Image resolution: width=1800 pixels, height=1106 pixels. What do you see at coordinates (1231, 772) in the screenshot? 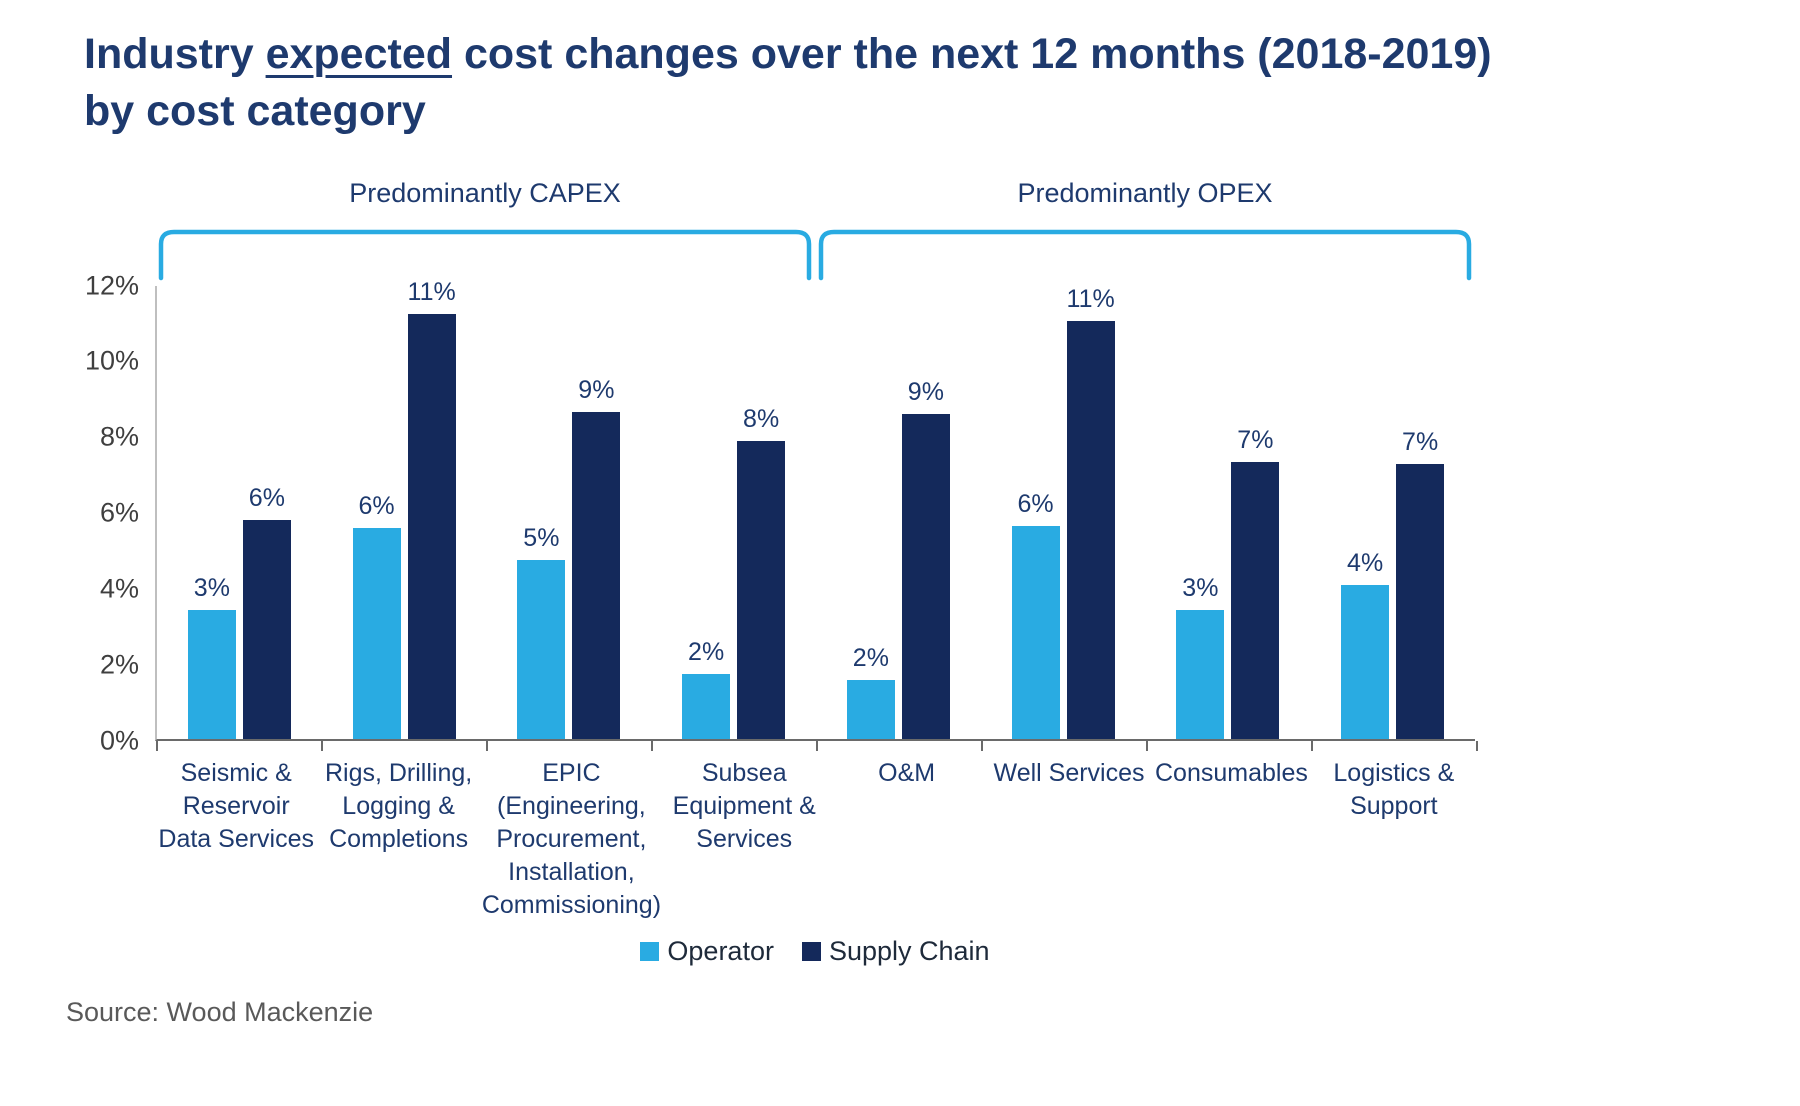
I see `category-label: Consumables` at bounding box center [1231, 772].